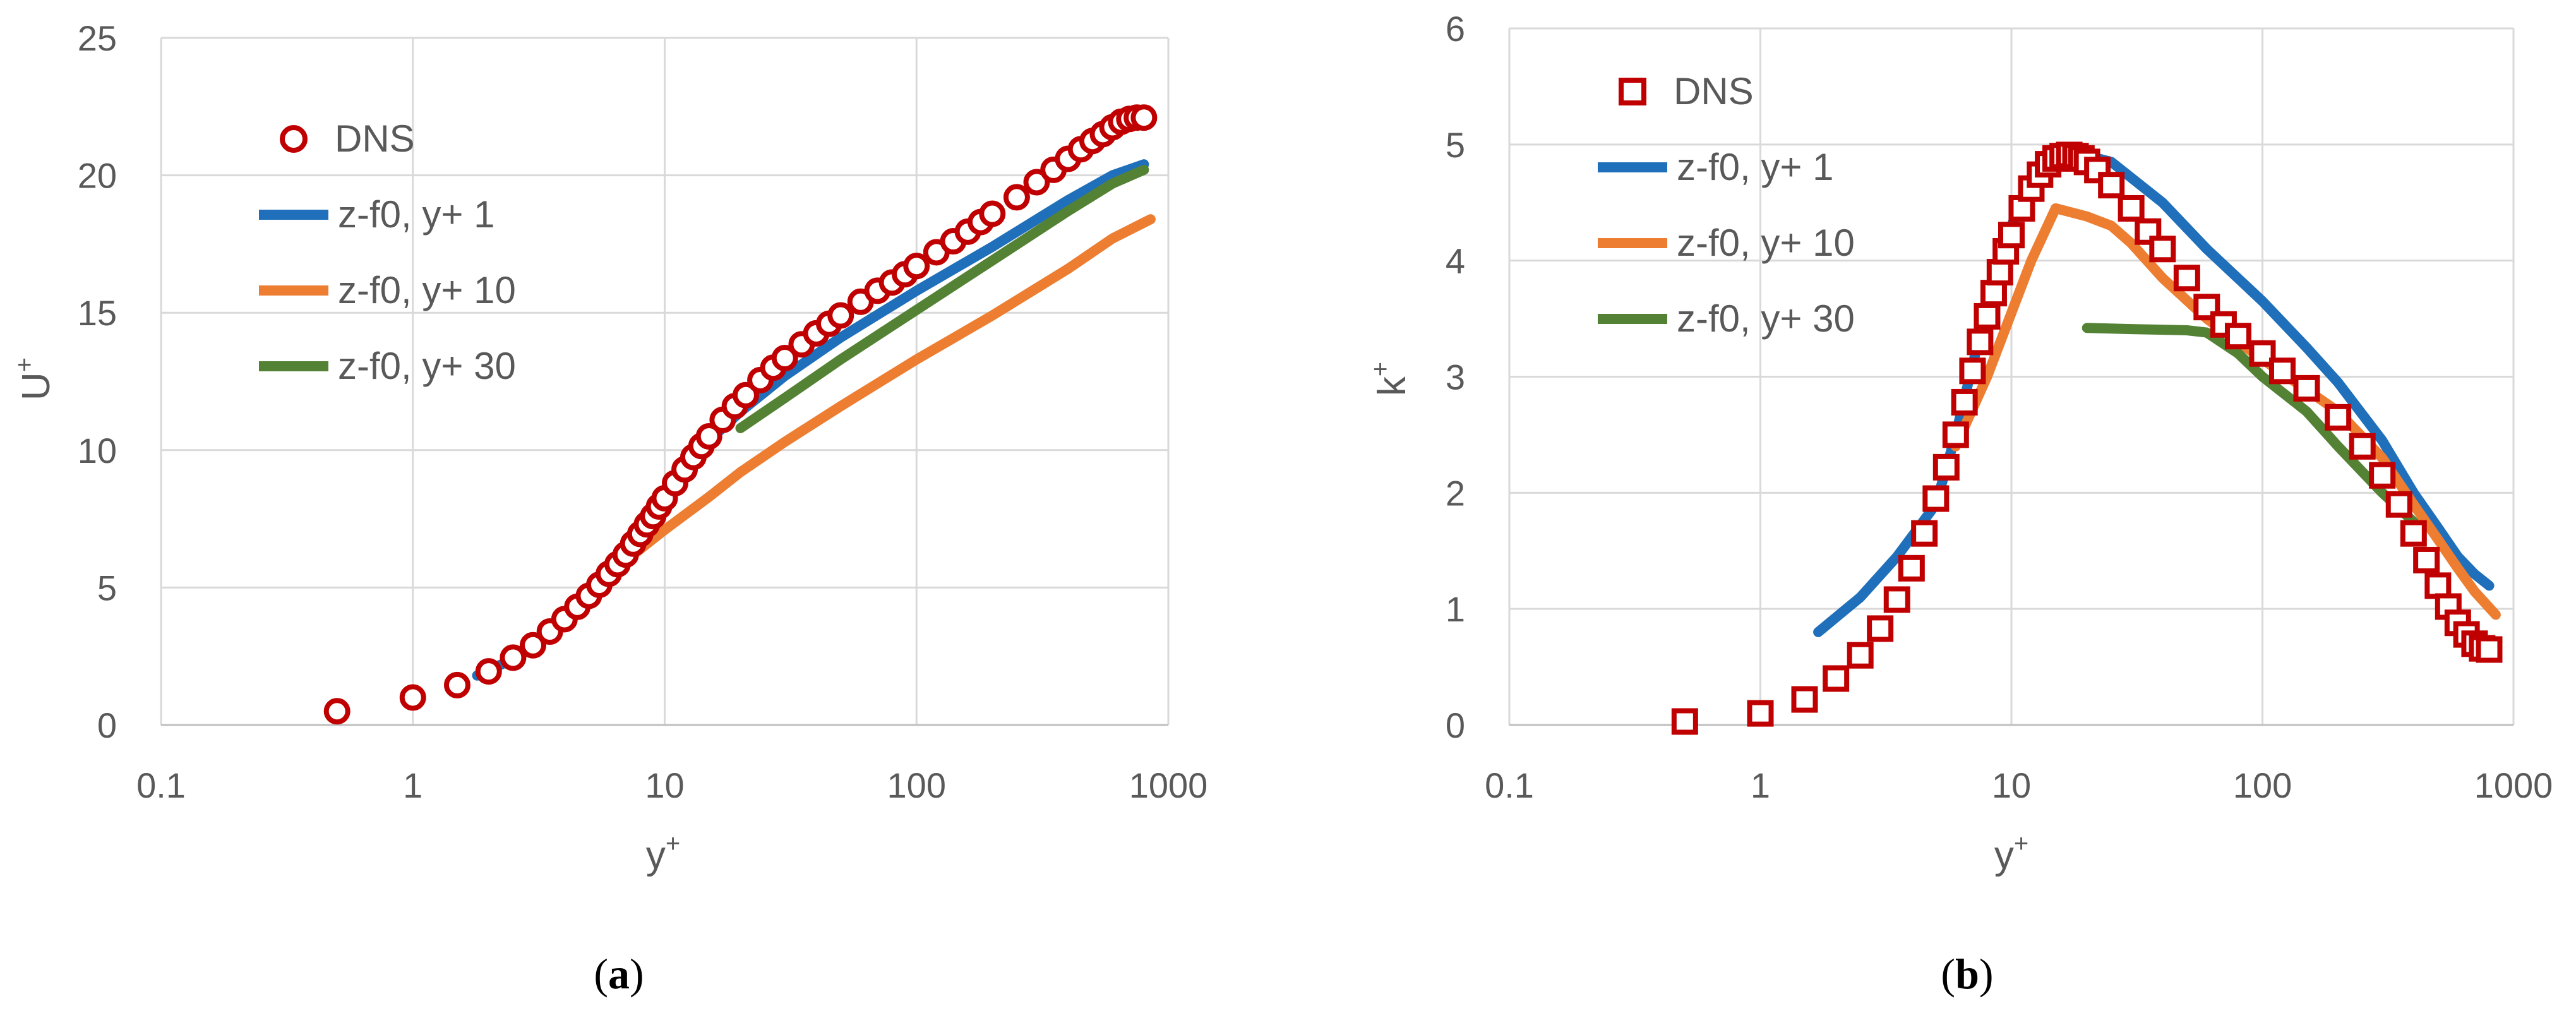 The height and width of the screenshot is (1018, 2576). Describe the element at coordinates (97, 313) in the screenshot. I see `y-tick-label: 15` at that location.